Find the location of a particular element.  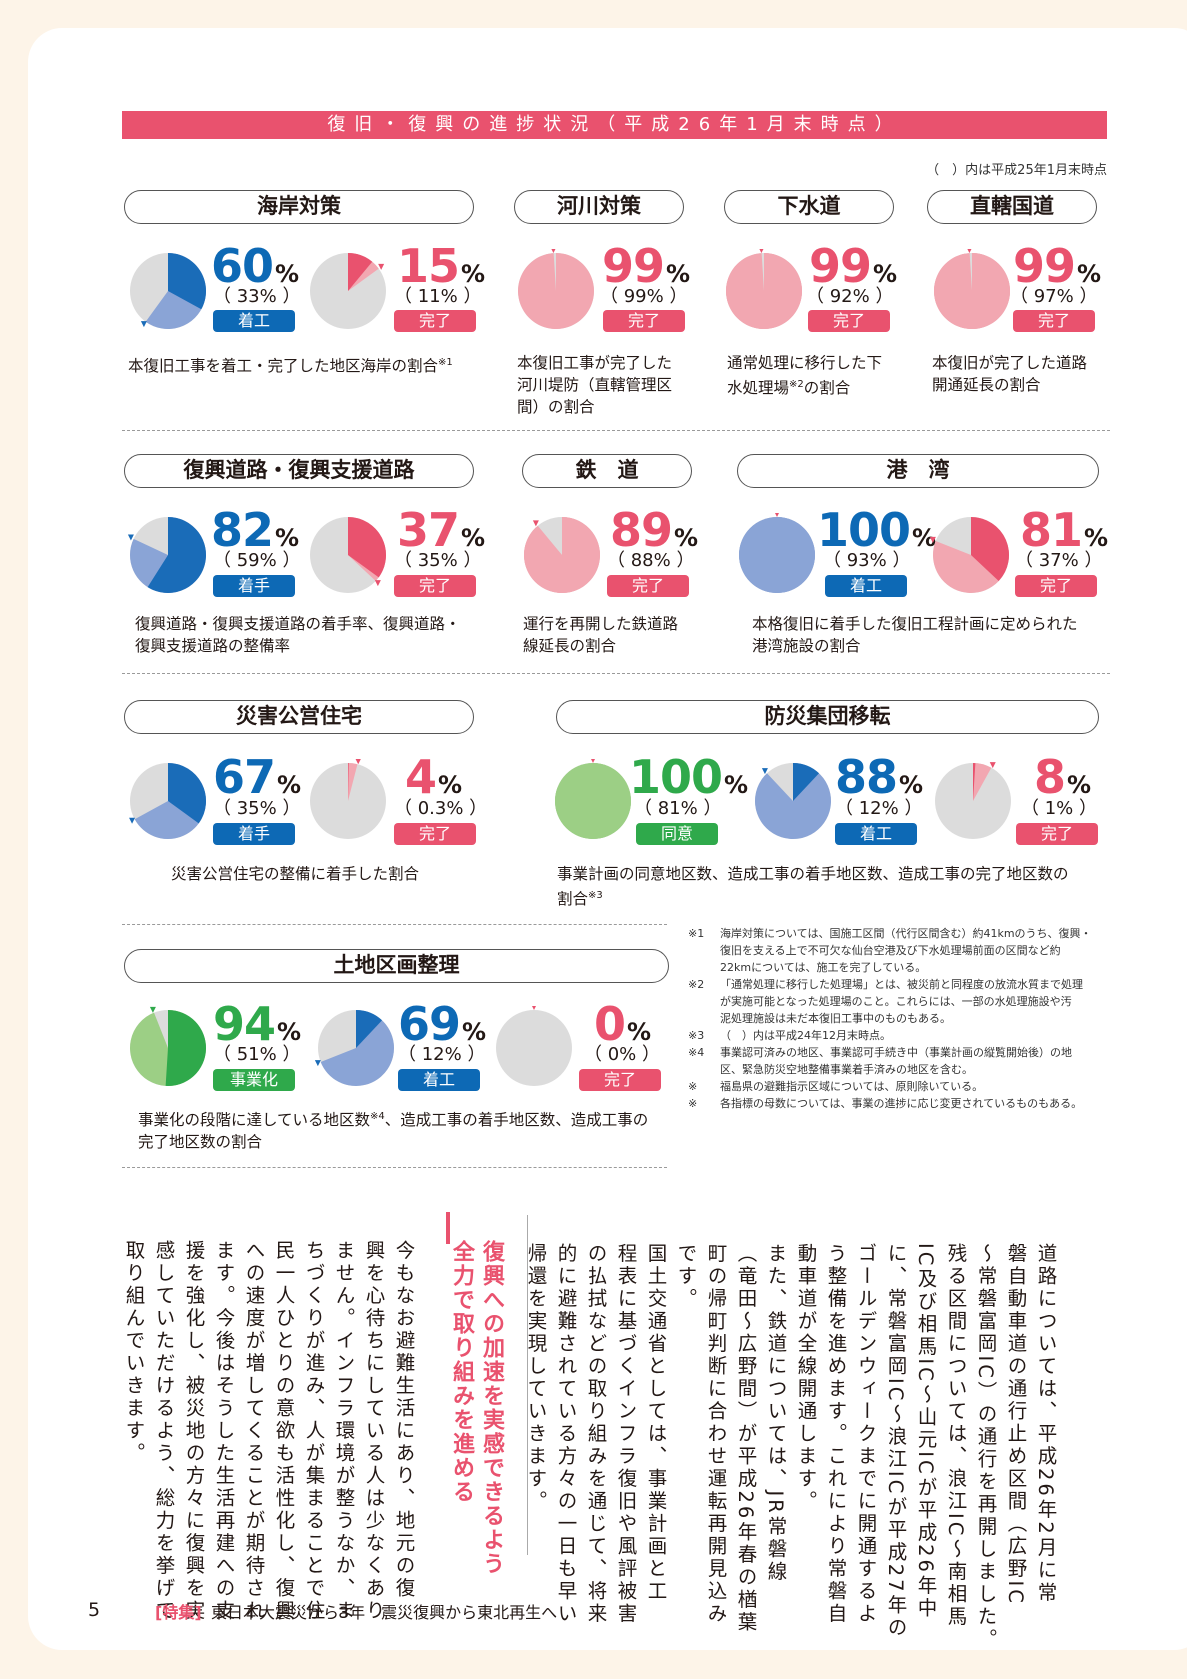

title-kowan: 港 湾 is located at coordinates (918, 471).